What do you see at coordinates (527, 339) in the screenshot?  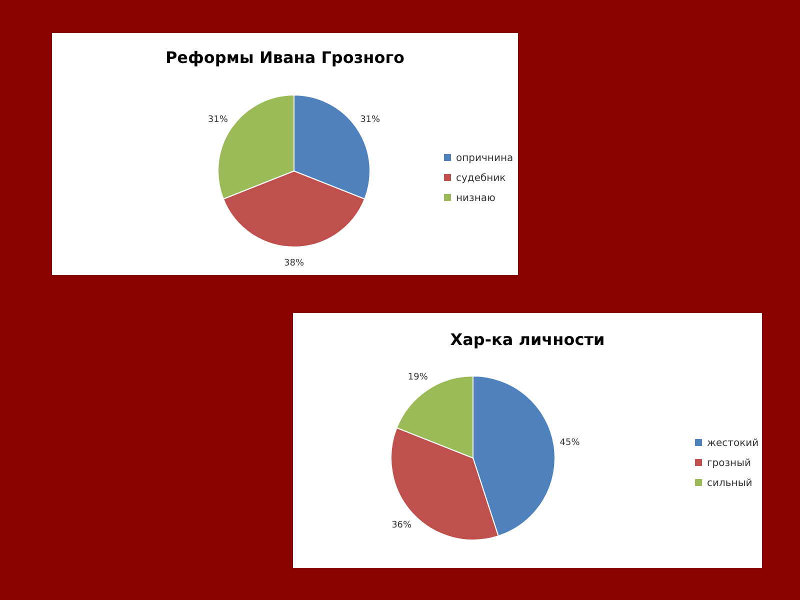 I see `chart-title: Хар-ка личности` at bounding box center [527, 339].